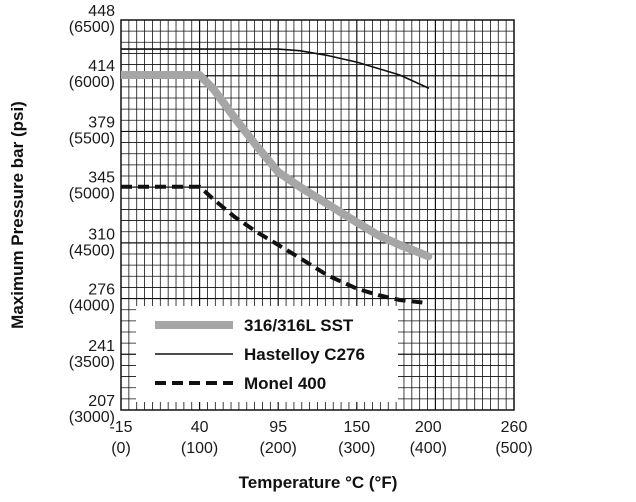 The width and height of the screenshot is (636, 502). What do you see at coordinates (17, 215) in the screenshot?
I see `y-axis-title: Maximum Pressure bar (psi)` at bounding box center [17, 215].